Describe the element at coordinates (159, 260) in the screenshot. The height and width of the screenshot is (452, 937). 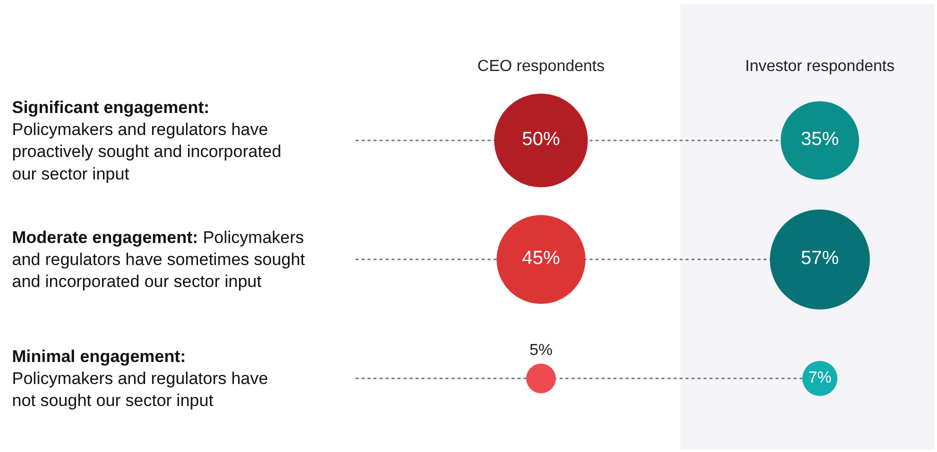
I see `category-label: Moderate engagement: Policymakers and regulators have sometimes sought and incorporated our sector input` at that location.